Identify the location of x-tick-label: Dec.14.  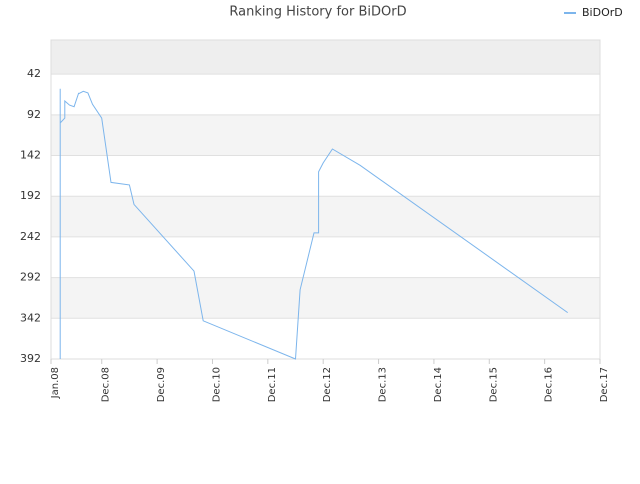
(438, 384).